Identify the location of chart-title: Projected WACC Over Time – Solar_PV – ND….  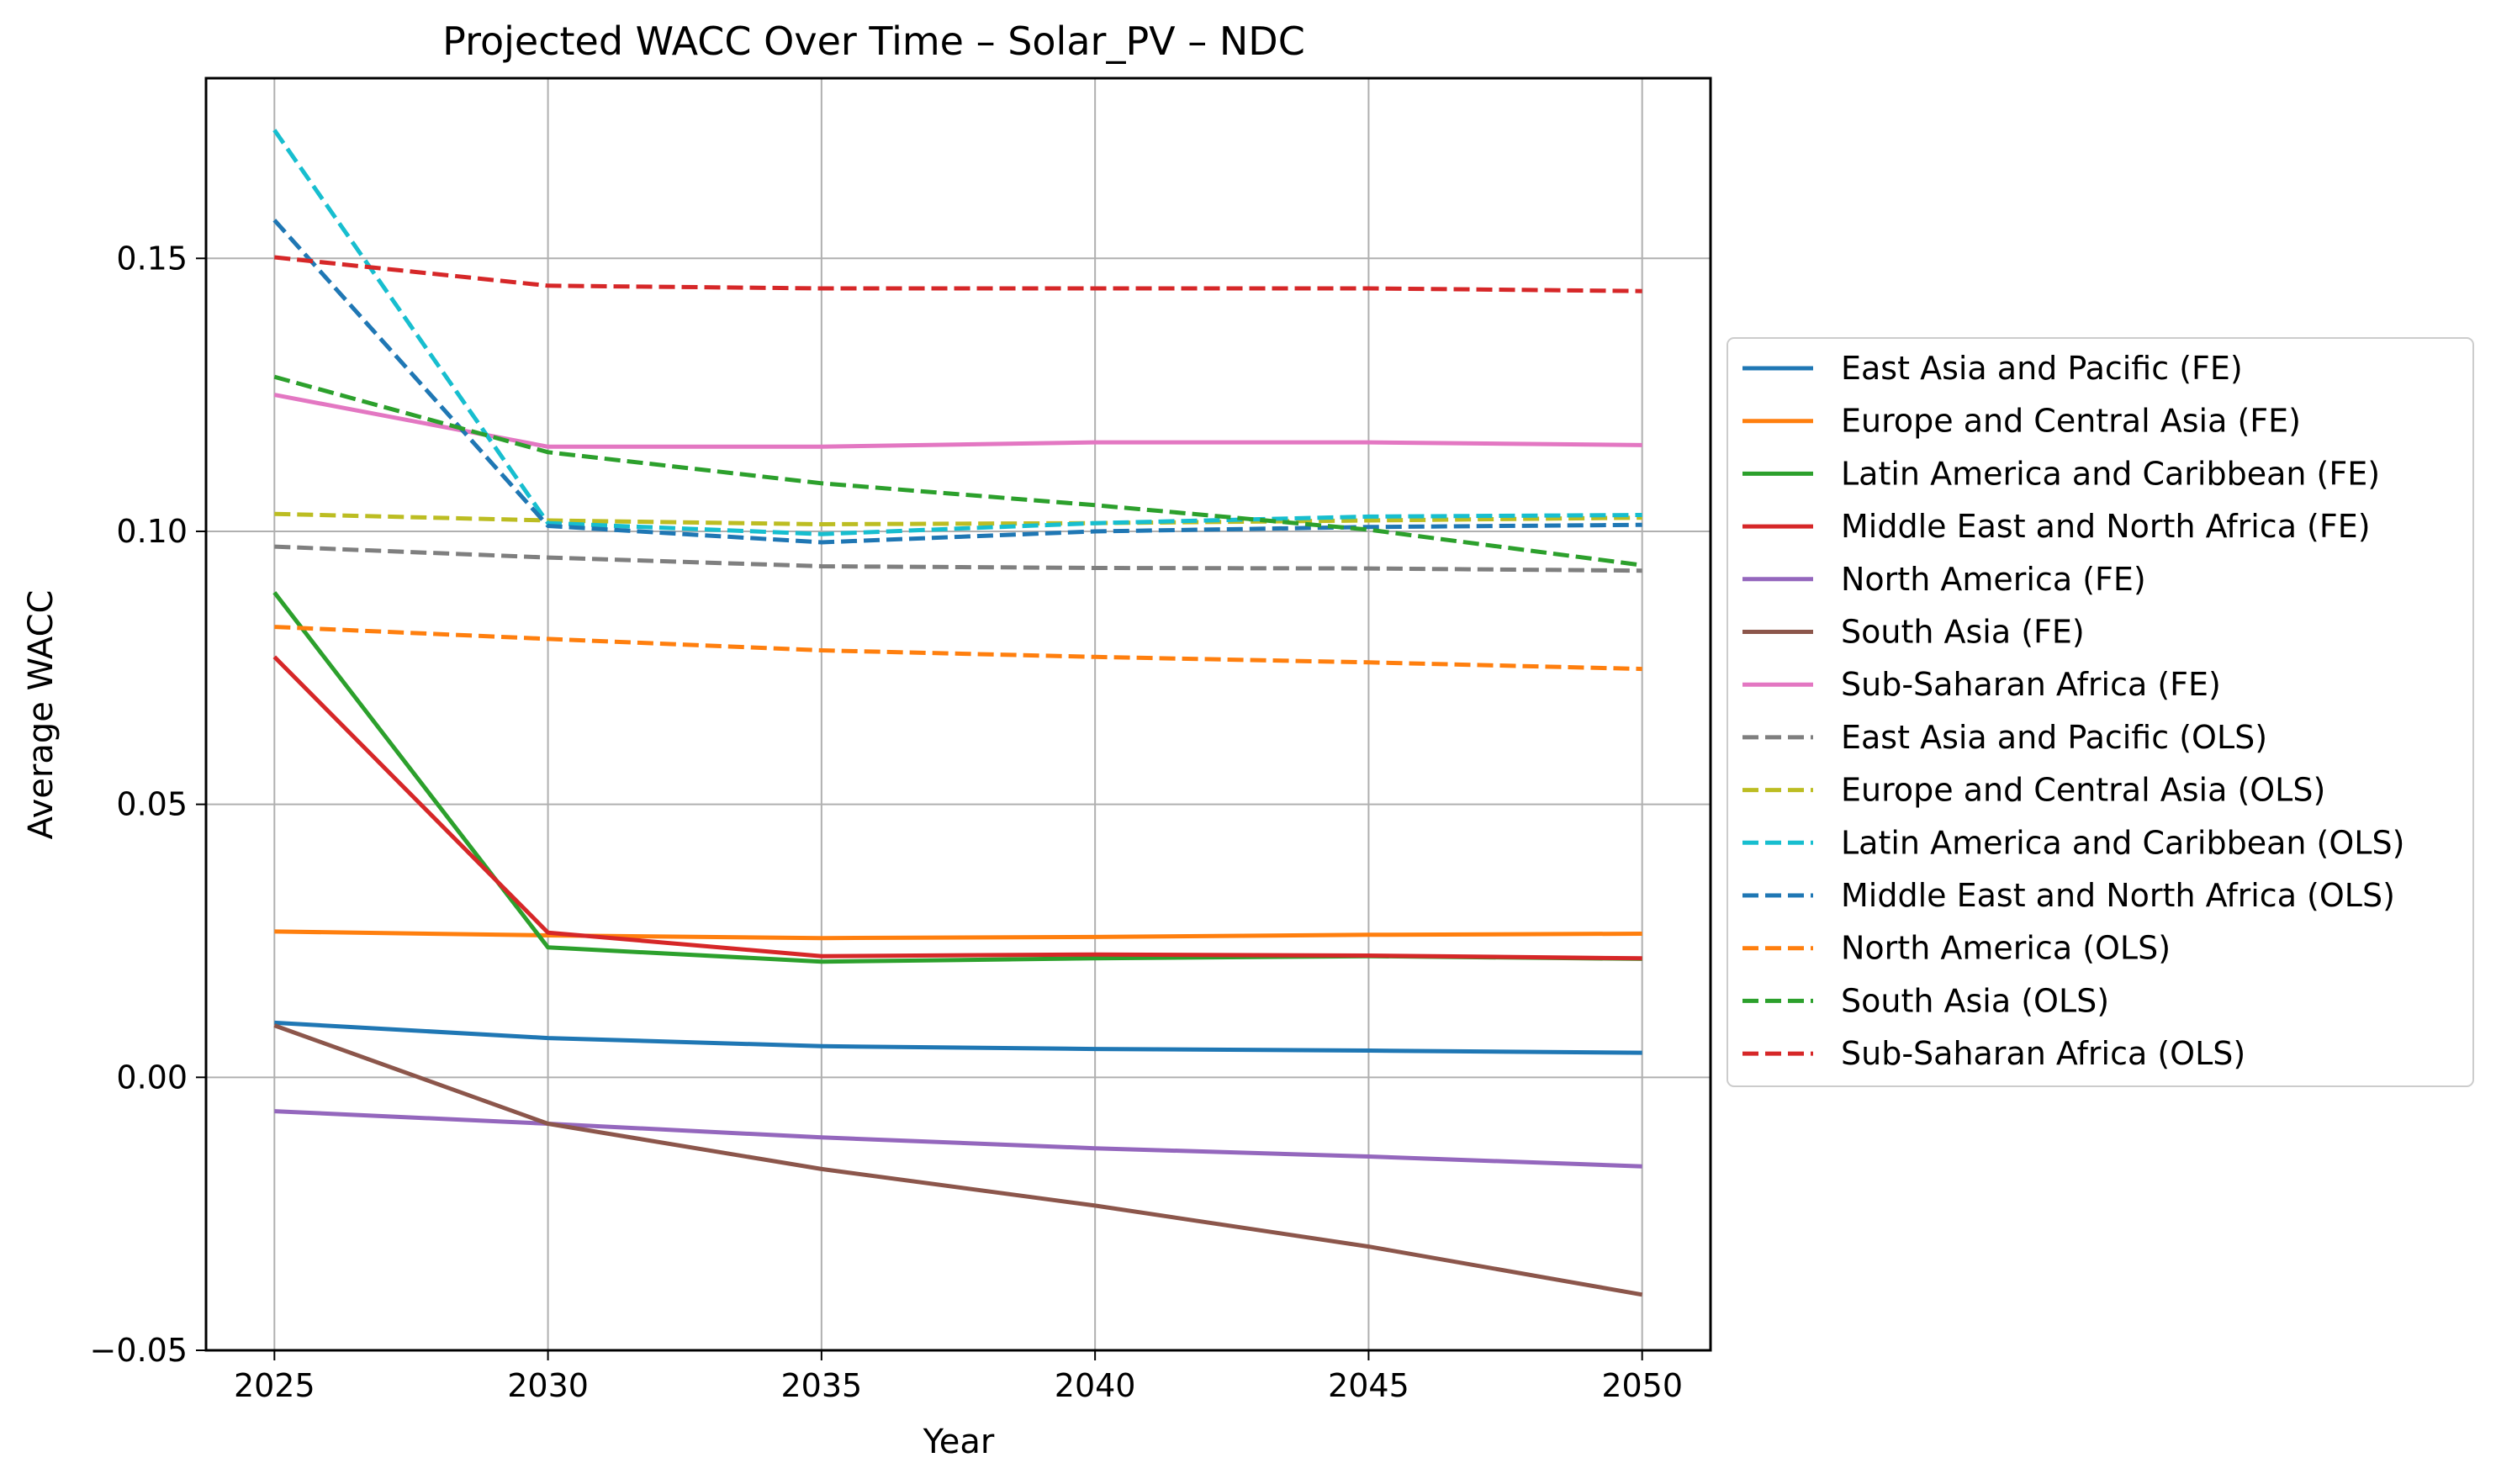
(874, 41).